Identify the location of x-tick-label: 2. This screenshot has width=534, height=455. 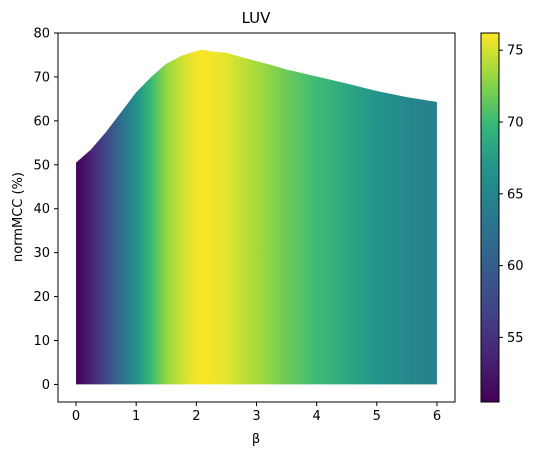
(196, 416).